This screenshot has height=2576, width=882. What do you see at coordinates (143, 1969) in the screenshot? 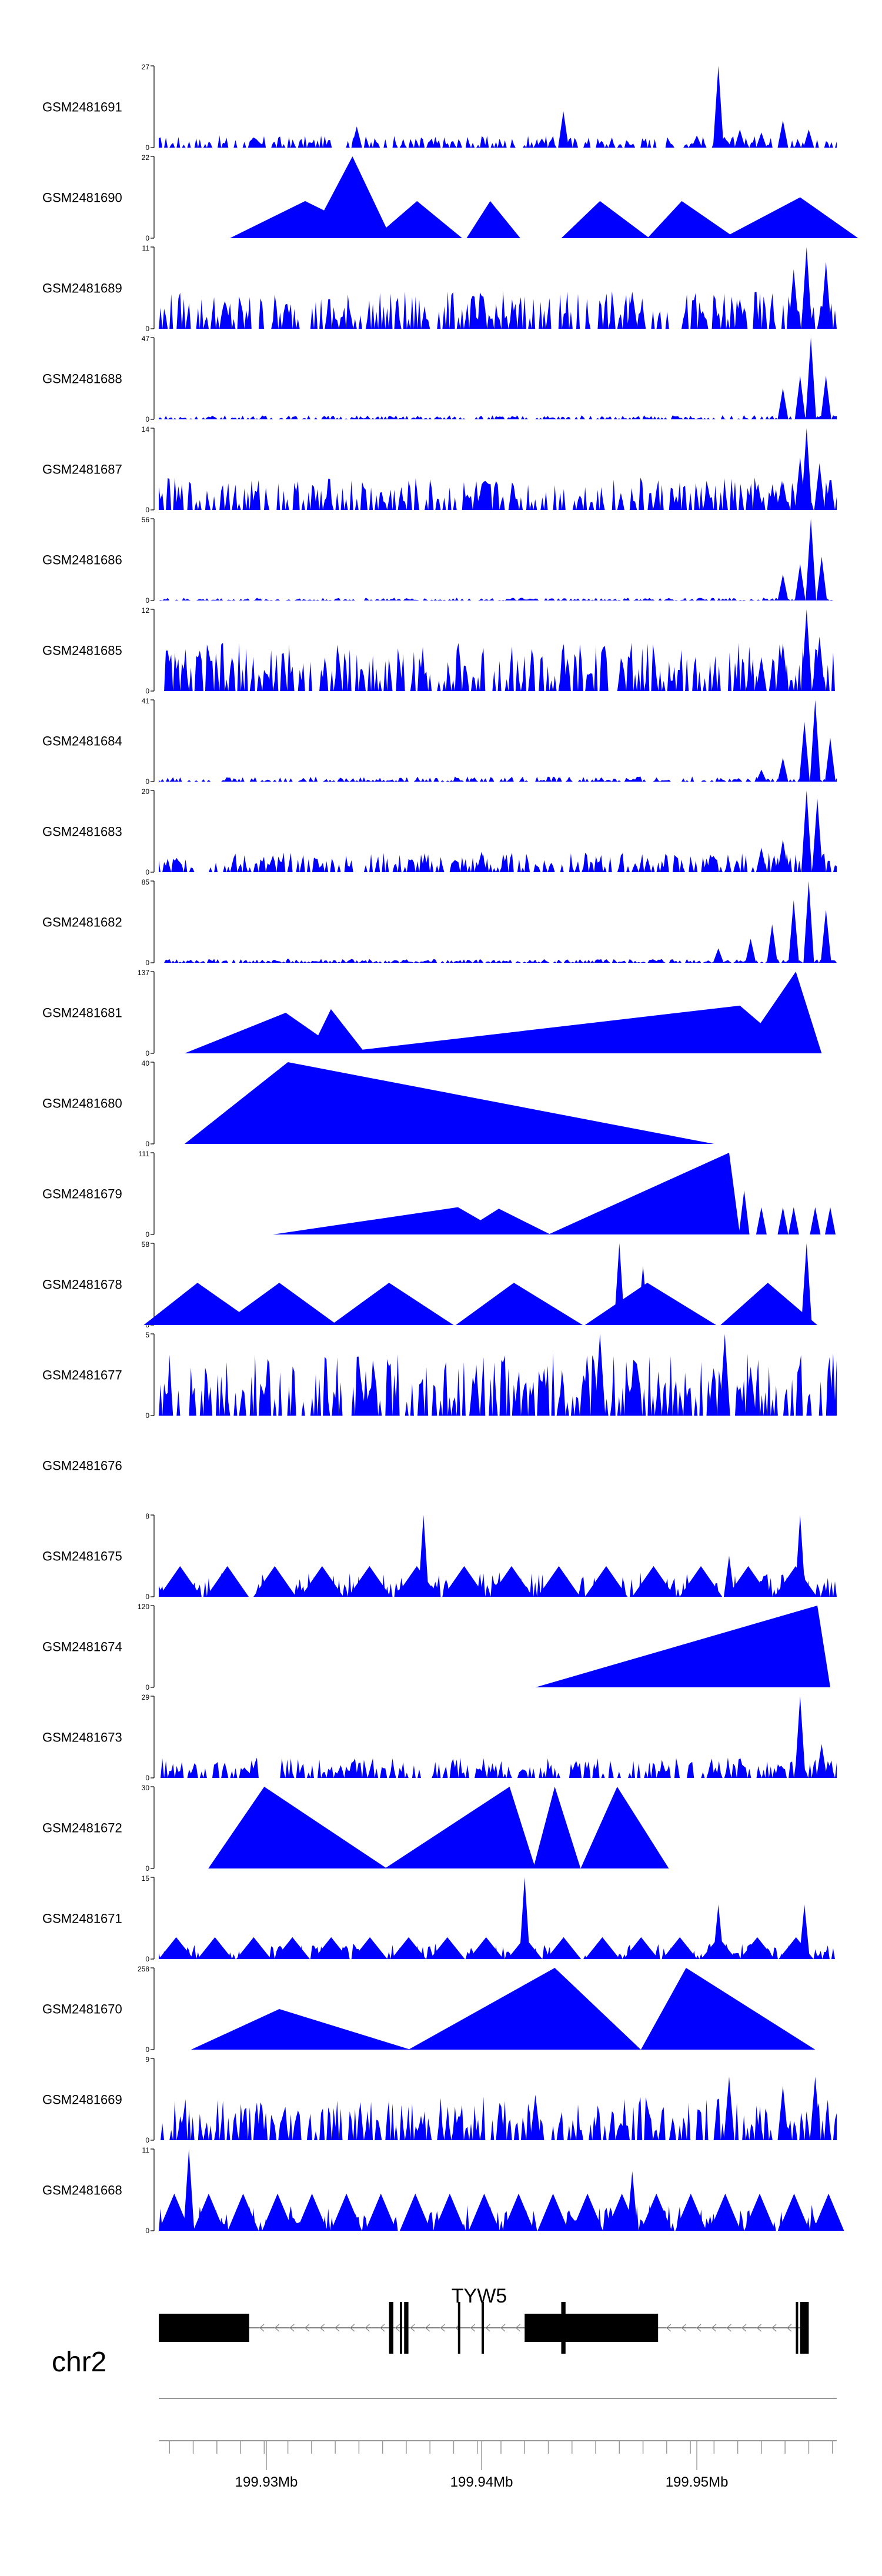
I see `y-max-label: 258` at bounding box center [143, 1969].